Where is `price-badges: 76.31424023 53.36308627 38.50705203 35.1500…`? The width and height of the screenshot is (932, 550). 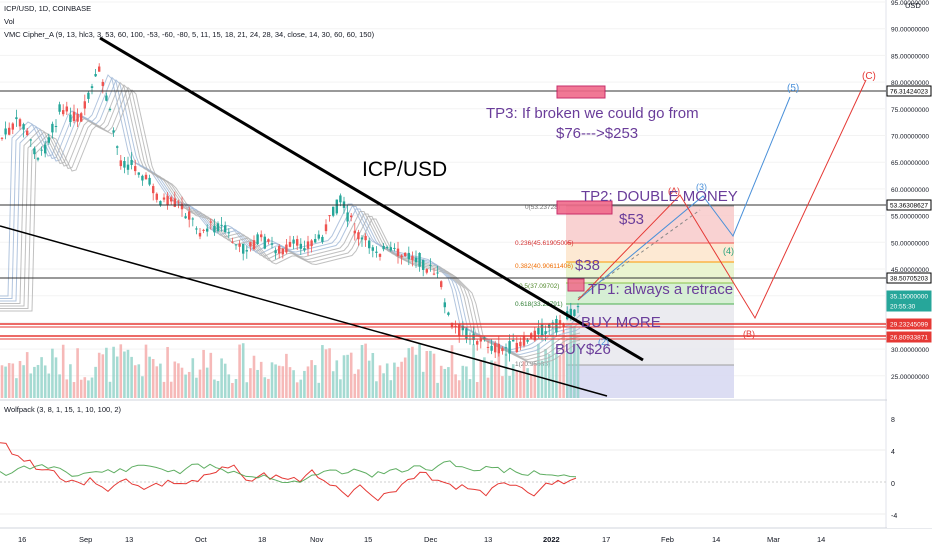 price-badges: 76.31424023 53.36308627 38.50705203 35.1500… is located at coordinates (909, 214).